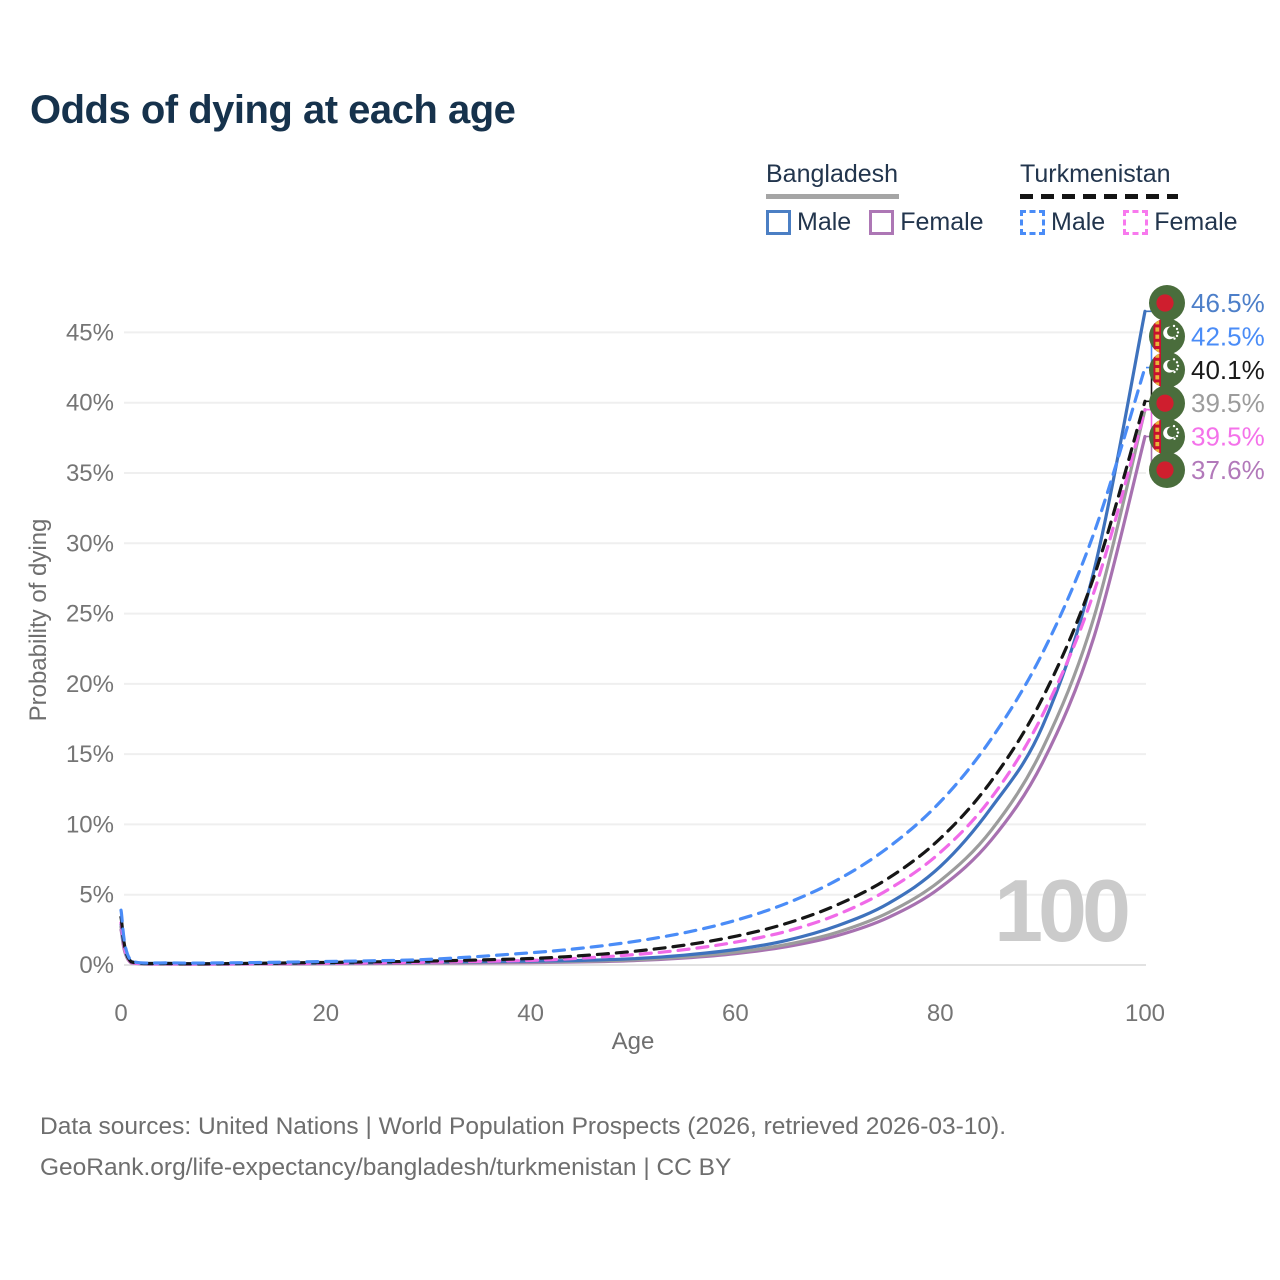 Image resolution: width=1280 pixels, height=1280 pixels. What do you see at coordinates (96, 965) in the screenshot?
I see `y-tick-label: 0%` at bounding box center [96, 965].